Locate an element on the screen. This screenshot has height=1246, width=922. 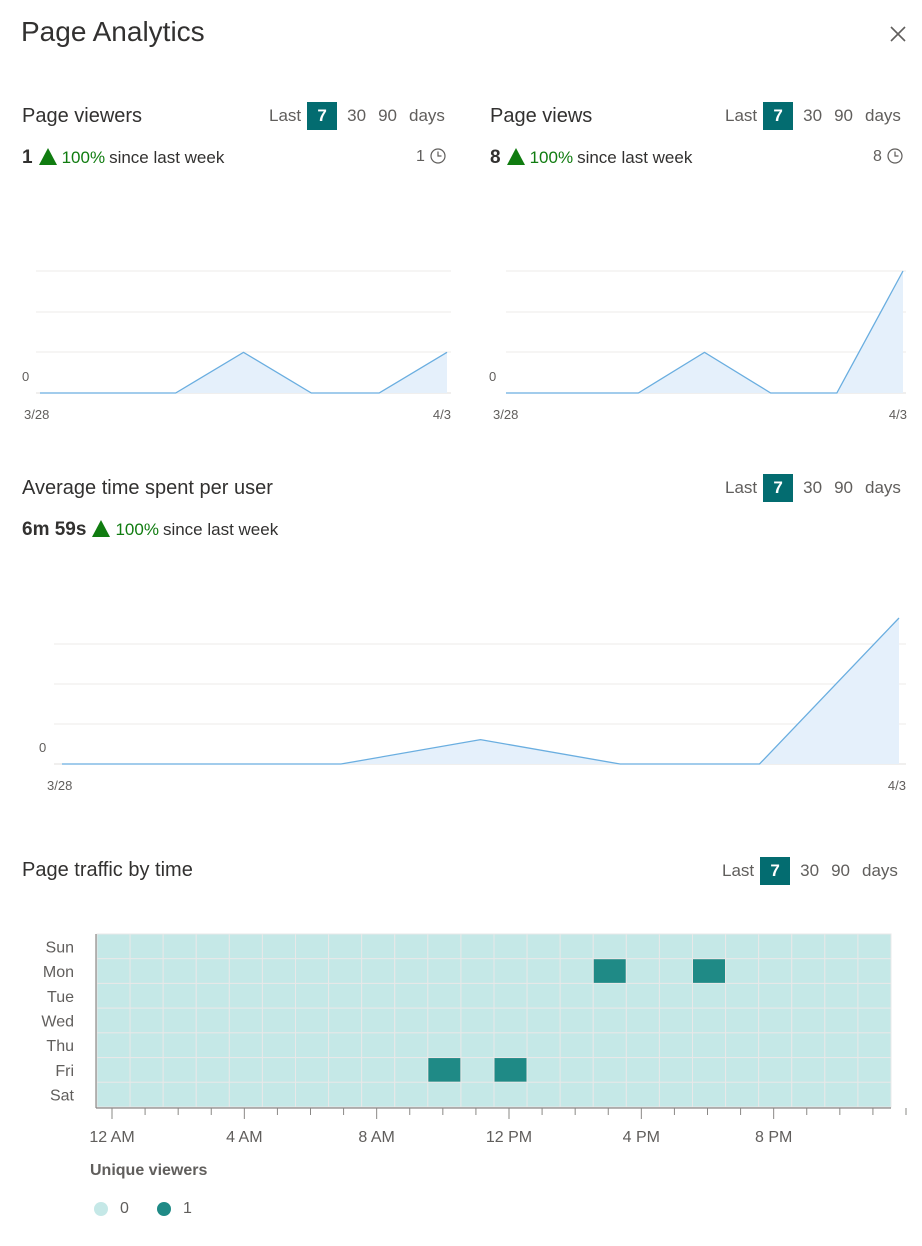
traffic-range-selector: Last 7 30 90 days is located at coordinates (810, 871).